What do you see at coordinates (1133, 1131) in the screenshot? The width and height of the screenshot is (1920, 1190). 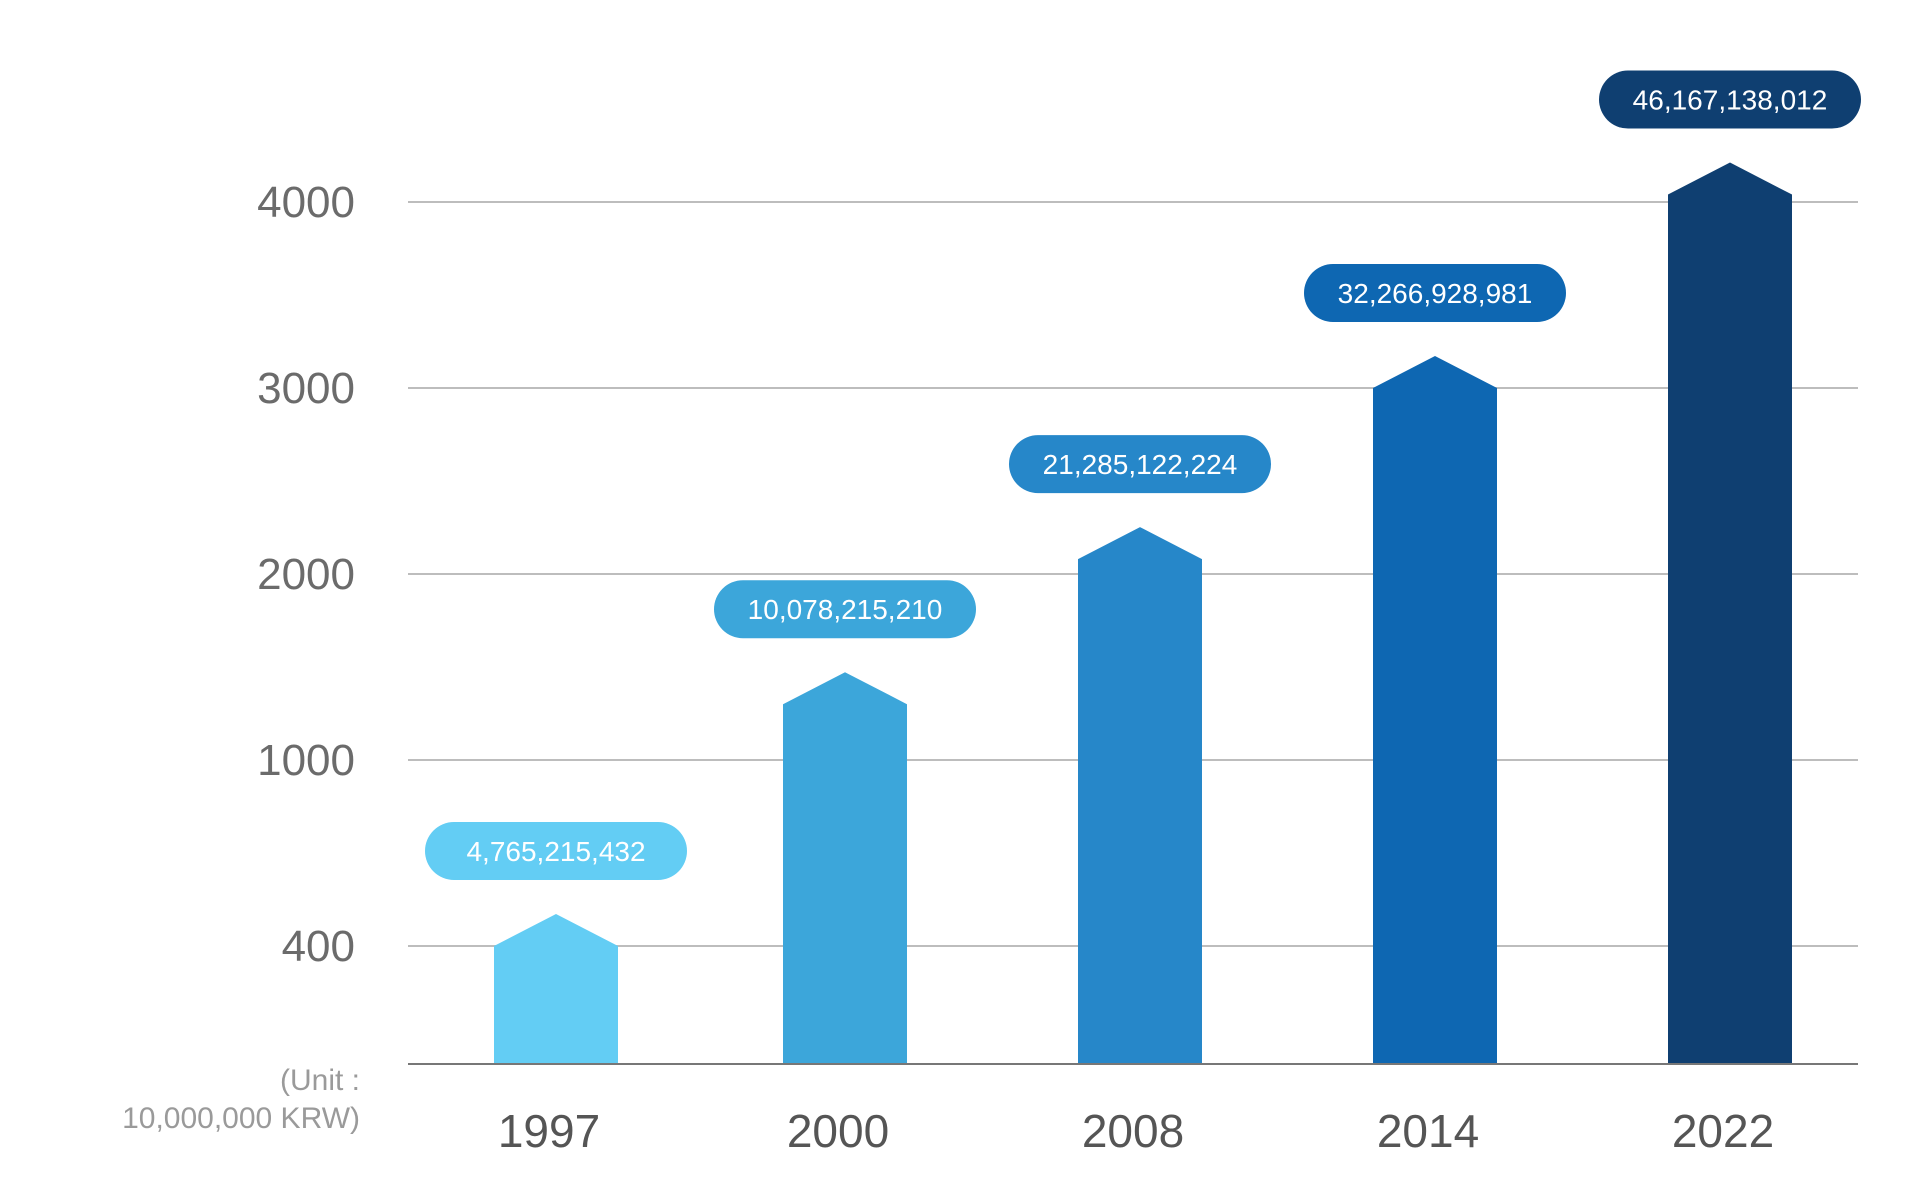 I see `x-tick-label-2008: 2008` at bounding box center [1133, 1131].